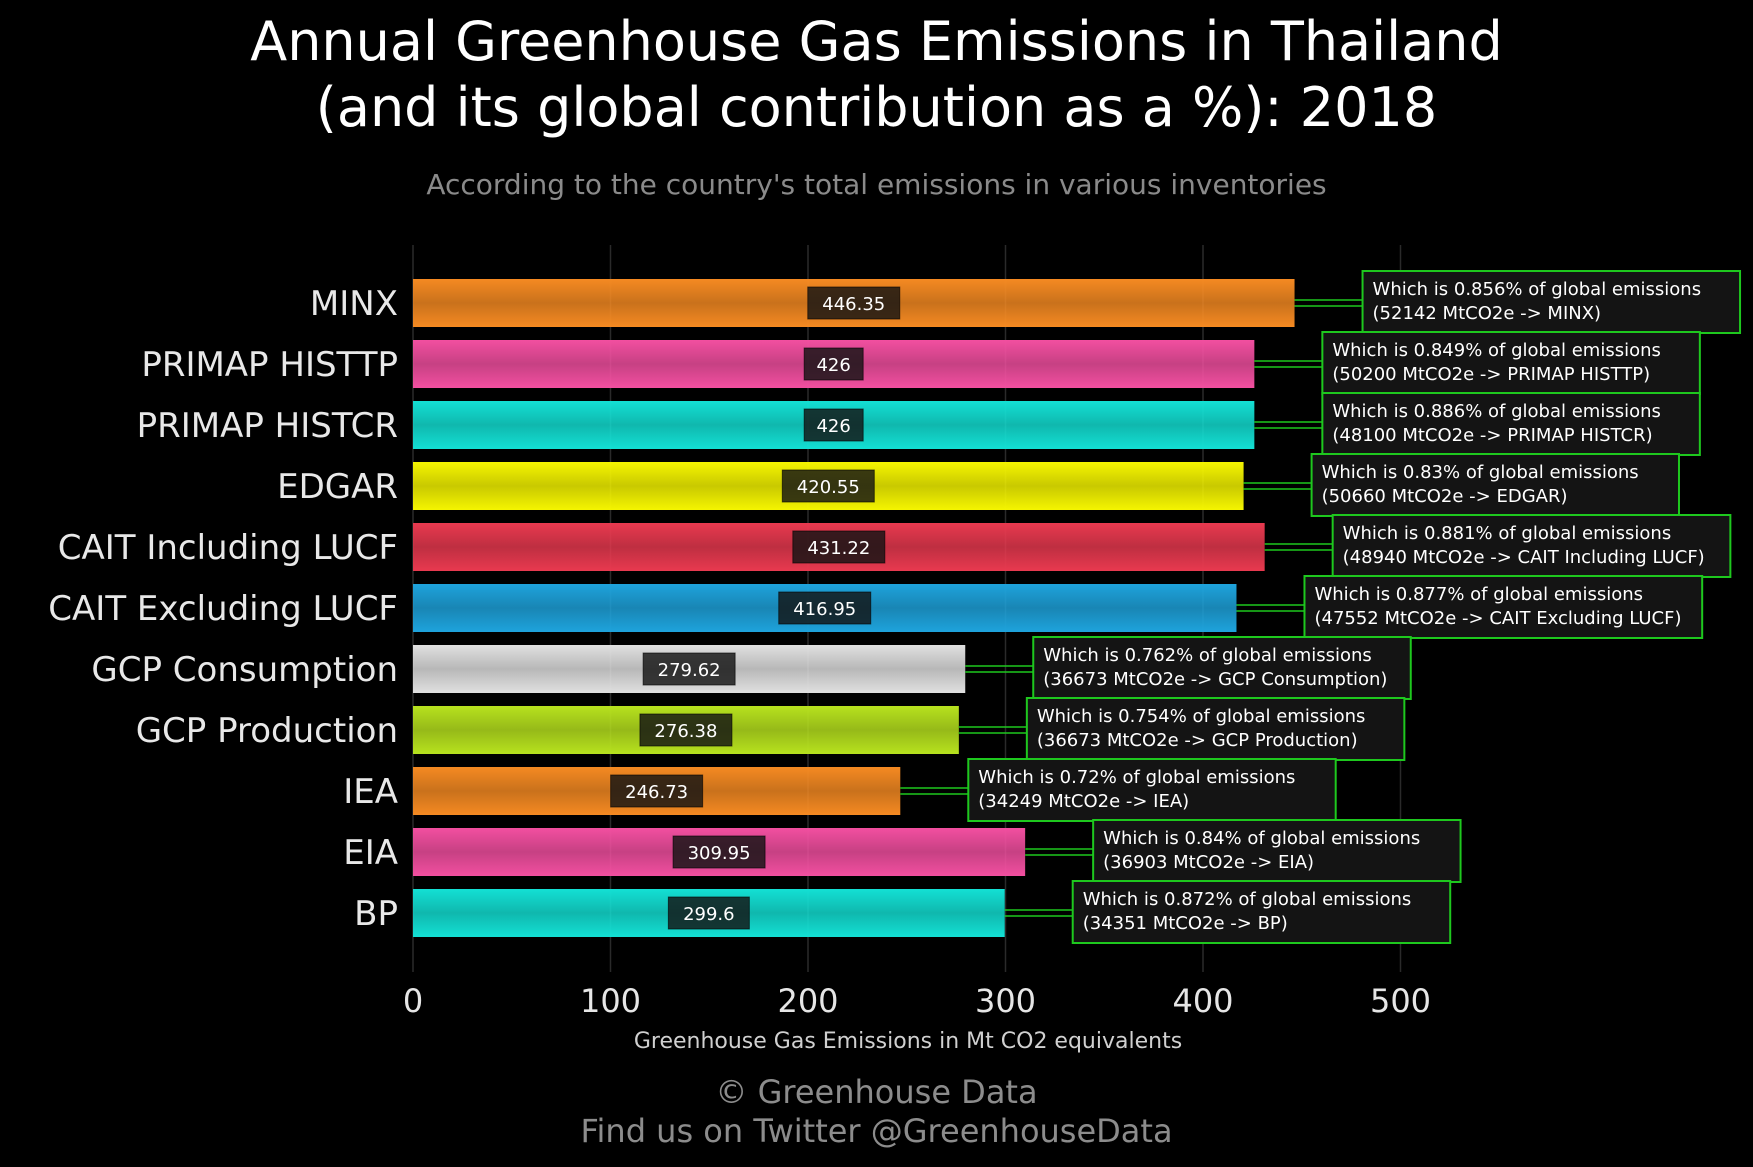  I want to click on value-label: 276.38, so click(685, 731).